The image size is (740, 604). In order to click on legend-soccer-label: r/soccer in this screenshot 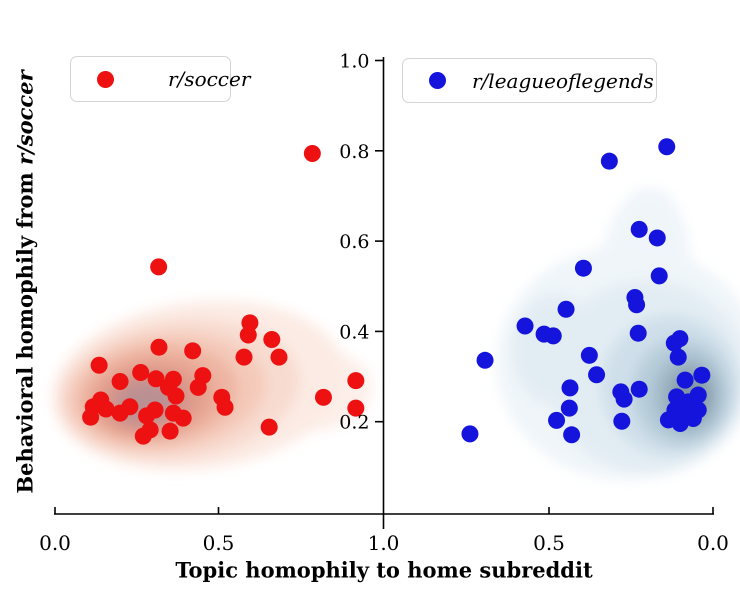, I will do `click(209, 79)`.